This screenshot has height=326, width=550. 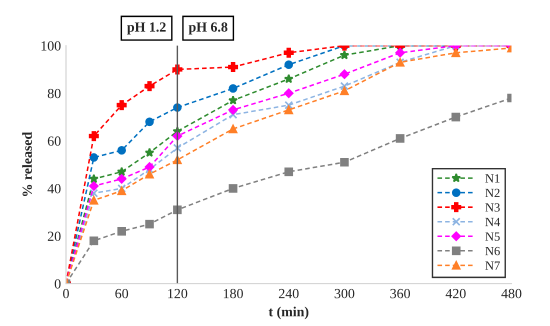 I want to click on x-axis-title: t (min), so click(x=288, y=313).